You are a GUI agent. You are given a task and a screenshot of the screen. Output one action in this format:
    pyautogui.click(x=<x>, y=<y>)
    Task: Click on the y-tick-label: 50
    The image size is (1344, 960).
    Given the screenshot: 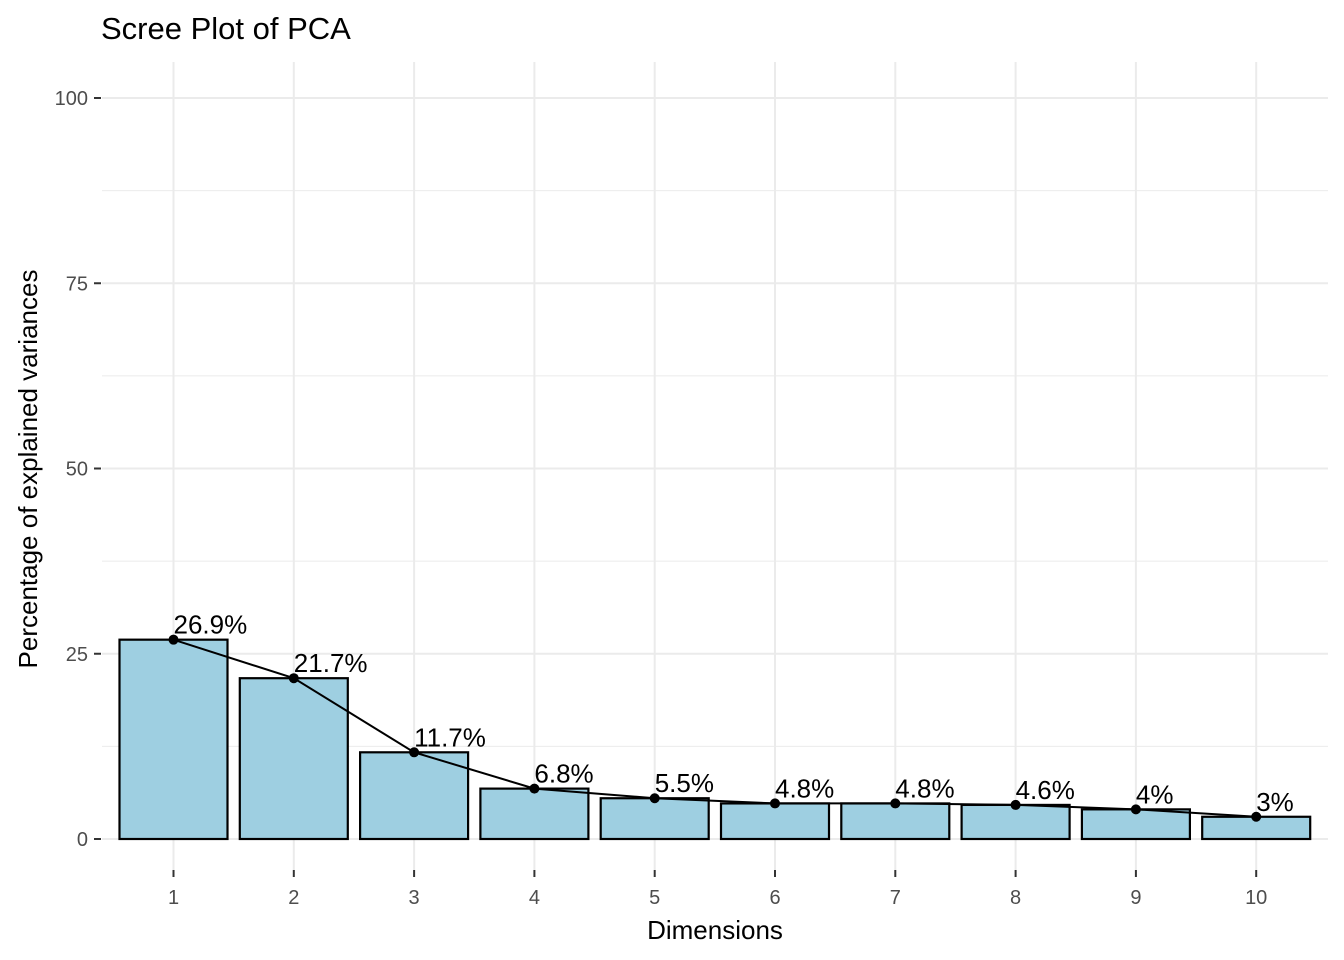 What is the action you would take?
    pyautogui.click(x=77, y=470)
    